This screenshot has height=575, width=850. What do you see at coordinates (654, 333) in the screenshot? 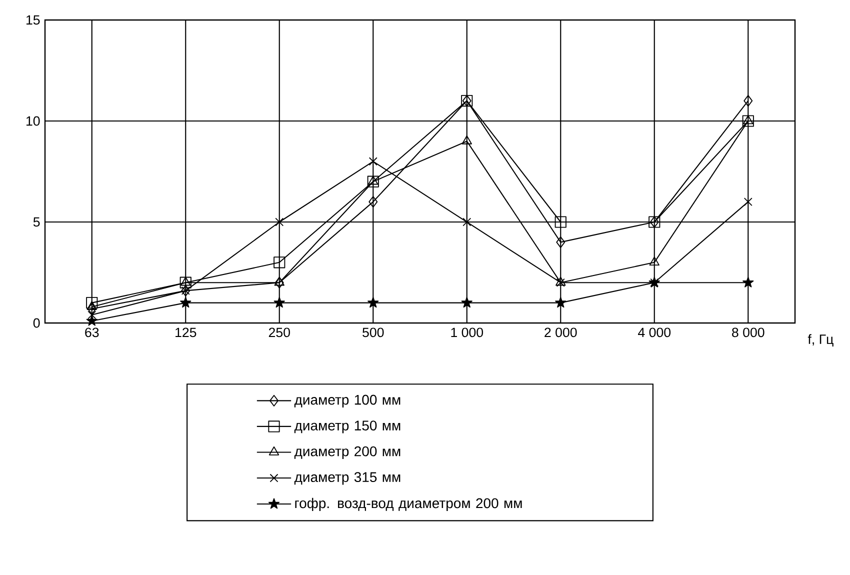
I see `x-tick-label: 4 000` at bounding box center [654, 333].